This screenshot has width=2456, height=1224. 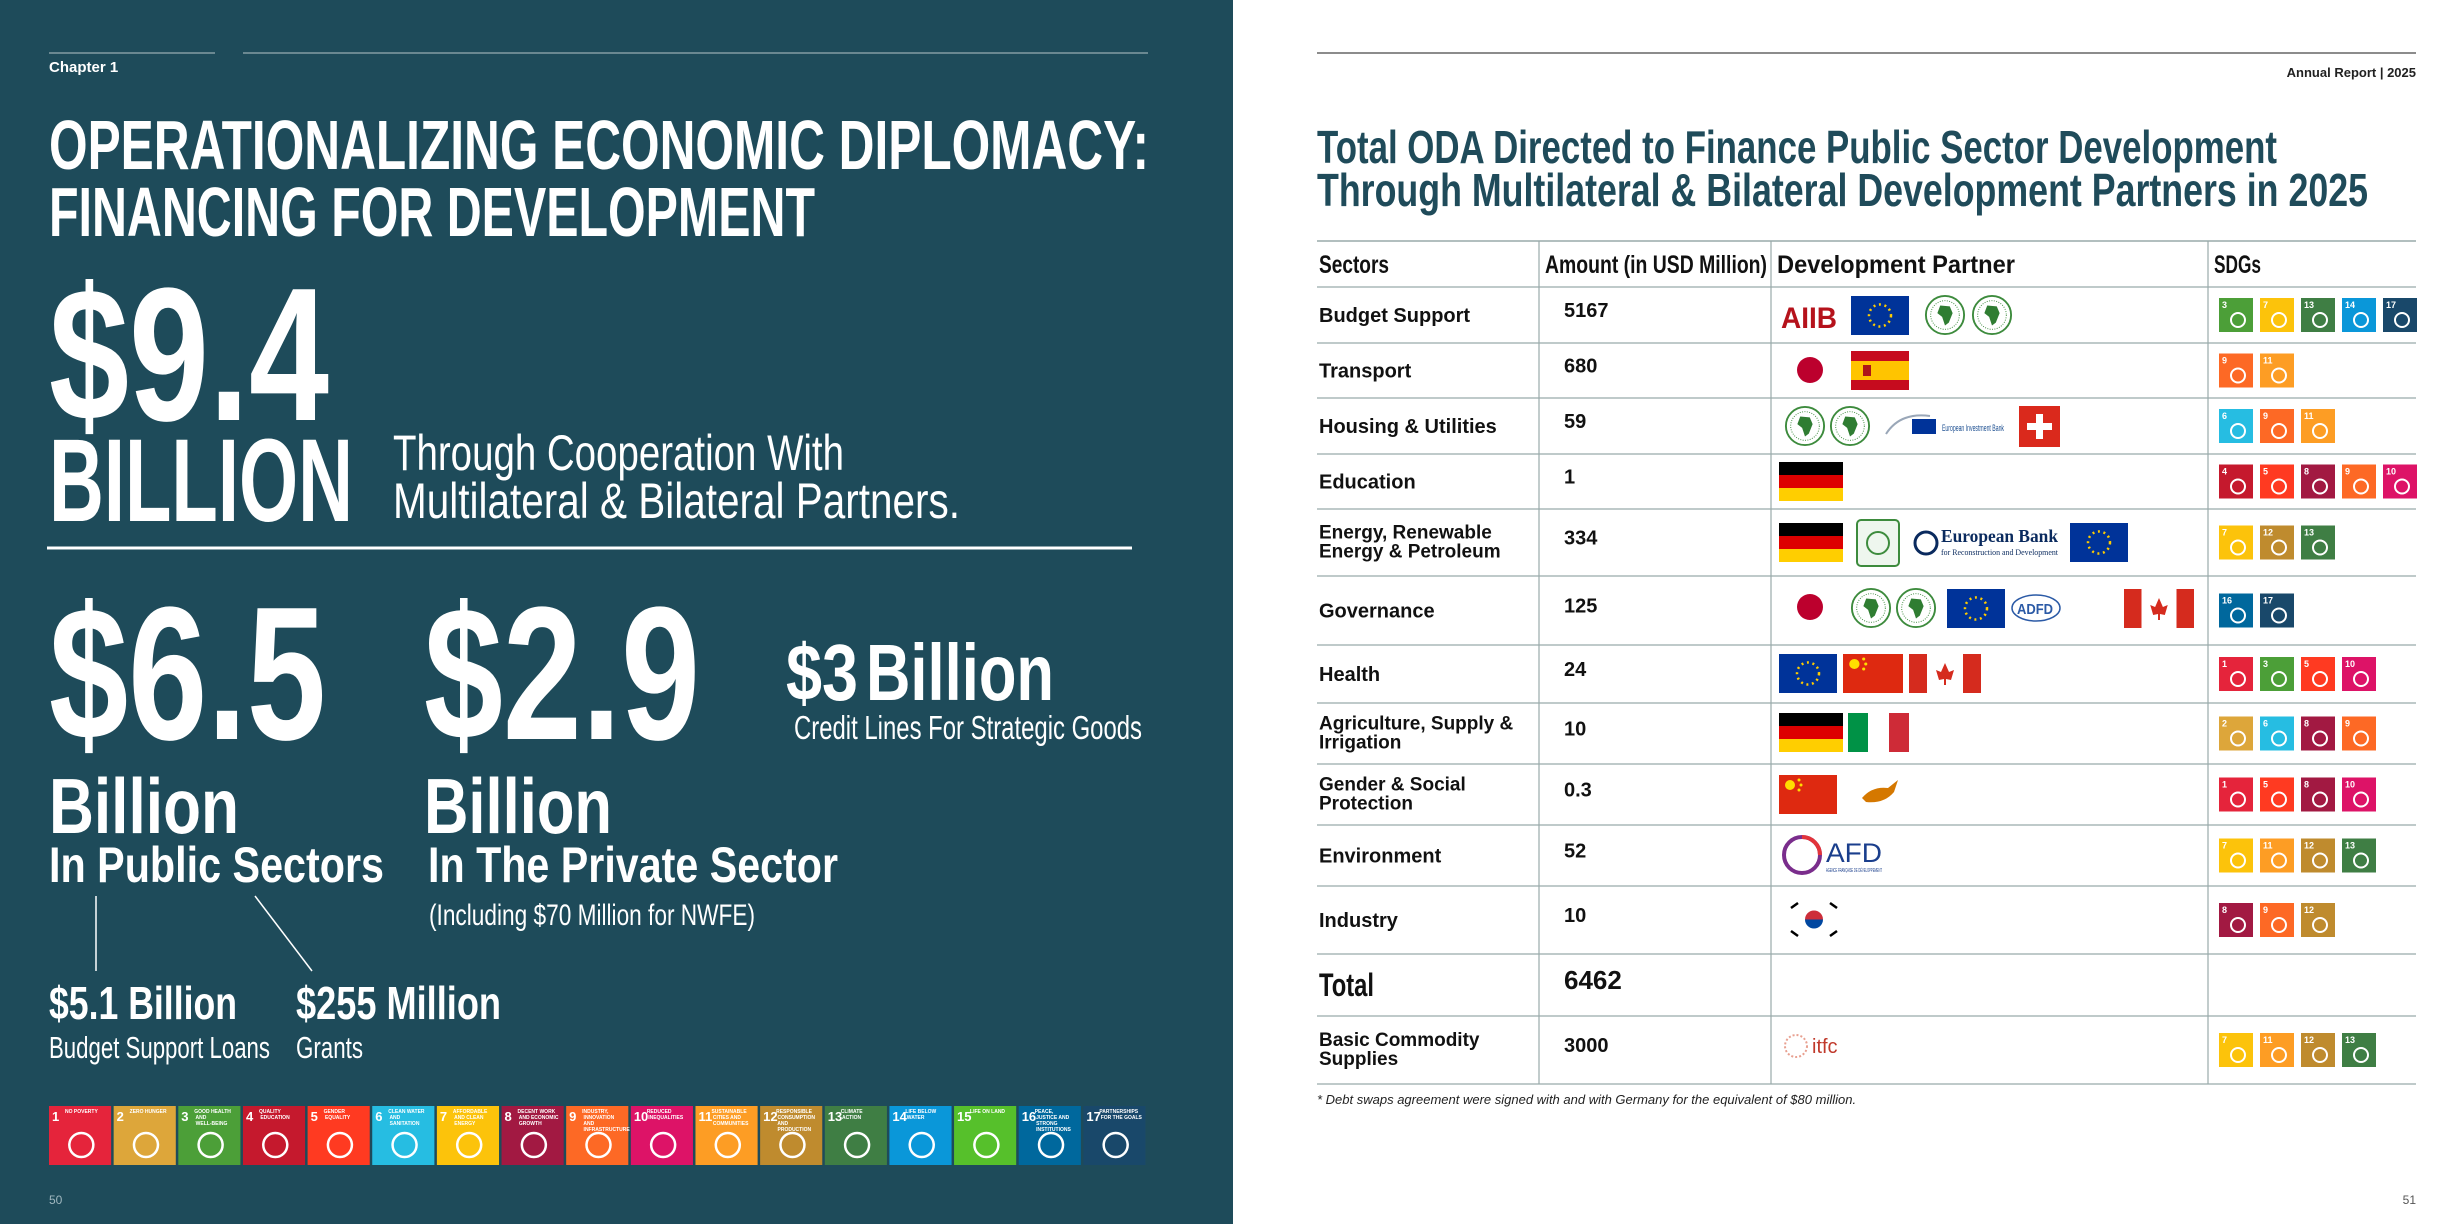 I want to click on partner-logo-text: AFD, so click(x=1854, y=853).